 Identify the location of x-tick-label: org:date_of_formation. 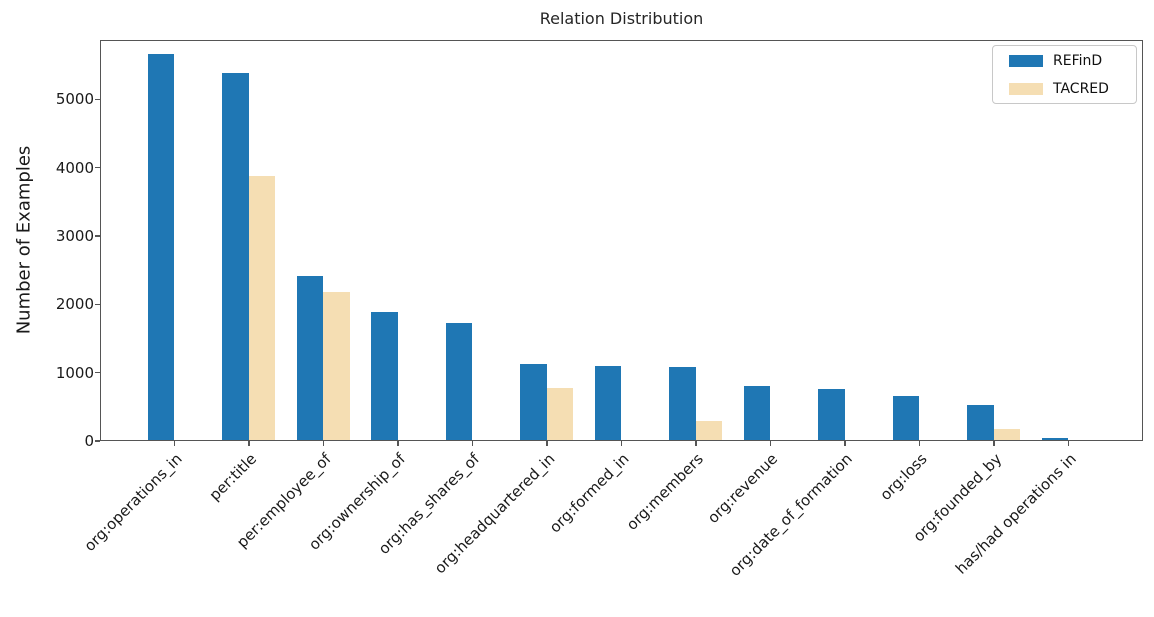
(791, 514).